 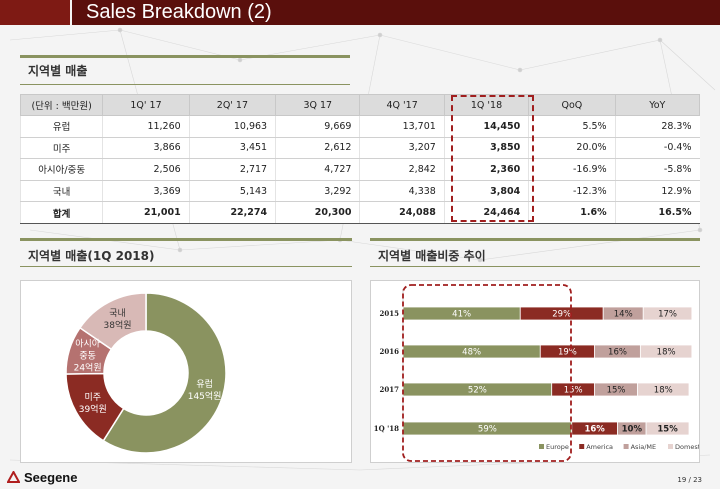 What do you see at coordinates (232, 148) in the screenshot?
I see `table-cell: 3,451` at bounding box center [232, 148].